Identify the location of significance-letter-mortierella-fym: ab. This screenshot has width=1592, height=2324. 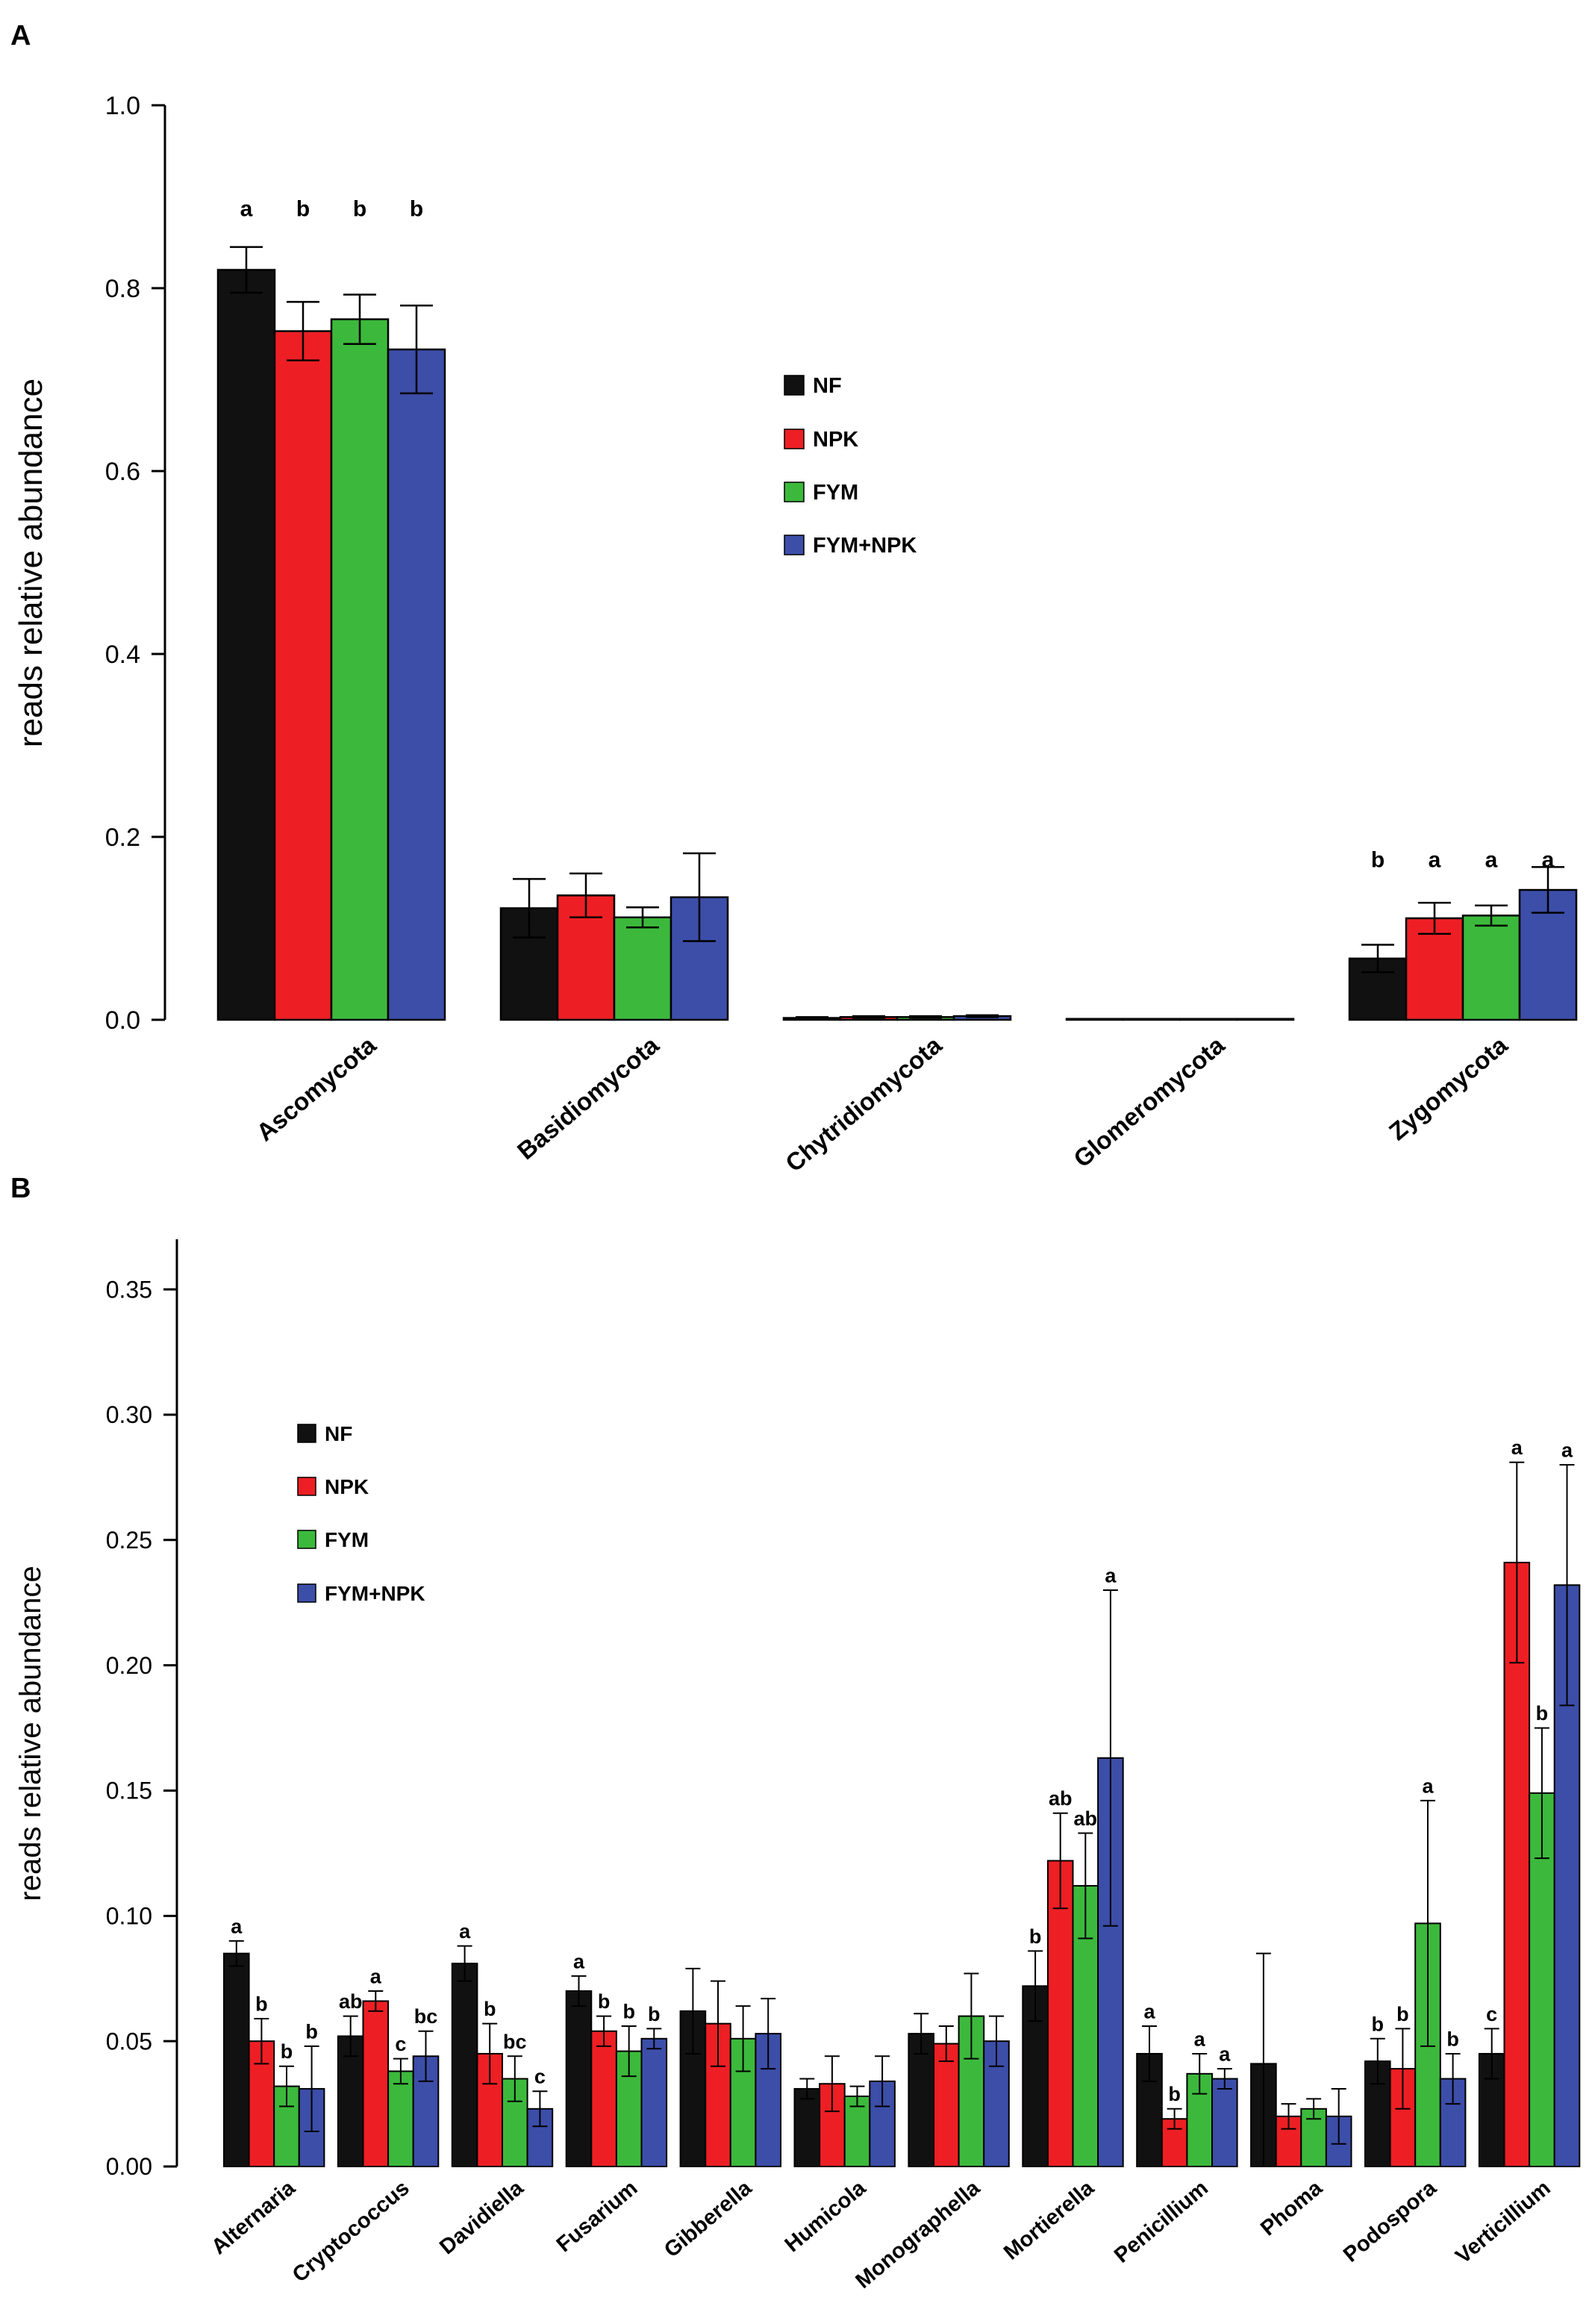
(1086, 1818).